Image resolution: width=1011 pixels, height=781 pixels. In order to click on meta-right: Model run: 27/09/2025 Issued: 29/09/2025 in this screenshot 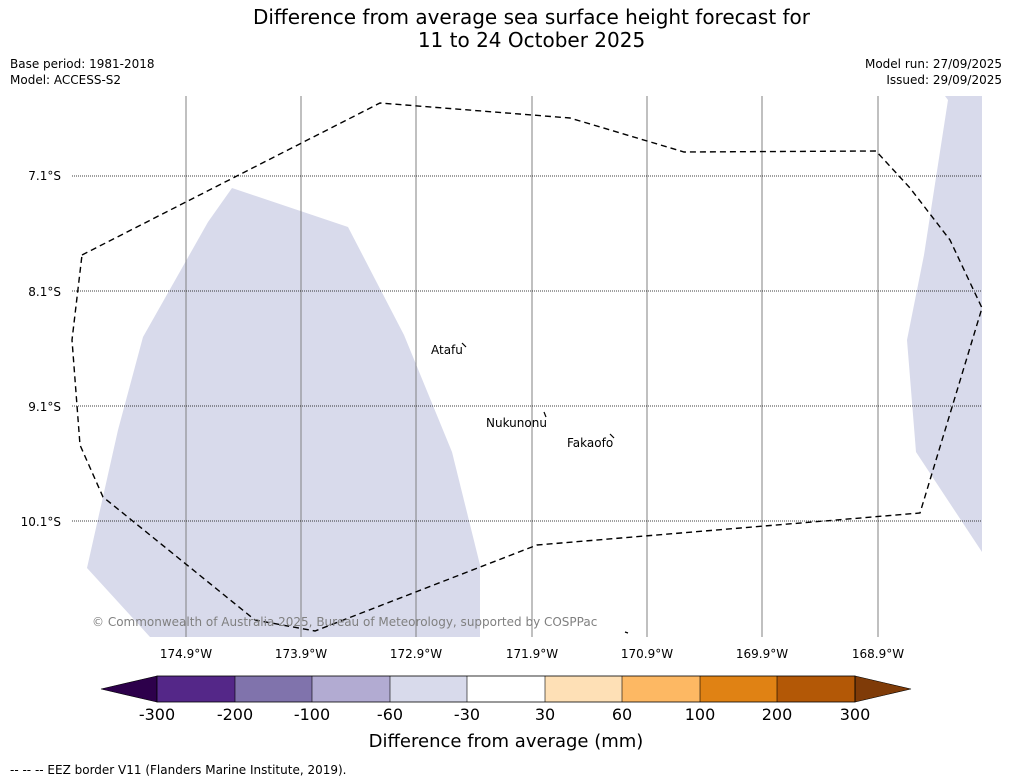, I will do `click(933, 72)`.